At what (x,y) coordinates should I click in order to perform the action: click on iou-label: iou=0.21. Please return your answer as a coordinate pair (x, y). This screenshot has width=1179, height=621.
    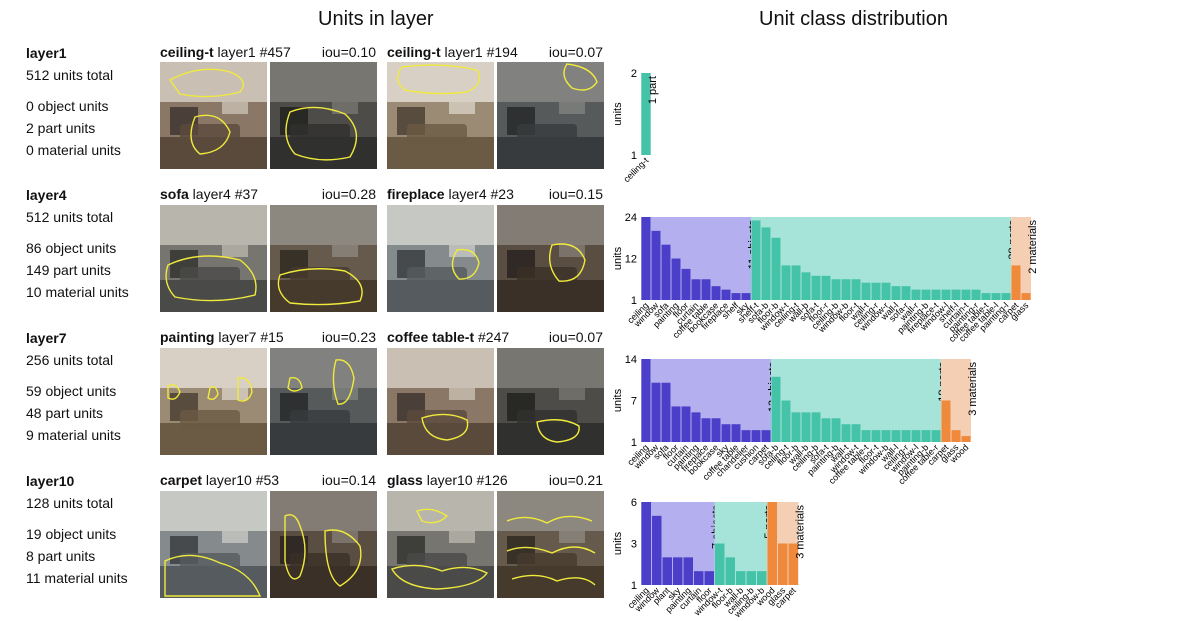
    Looking at the image, I should click on (575, 480).